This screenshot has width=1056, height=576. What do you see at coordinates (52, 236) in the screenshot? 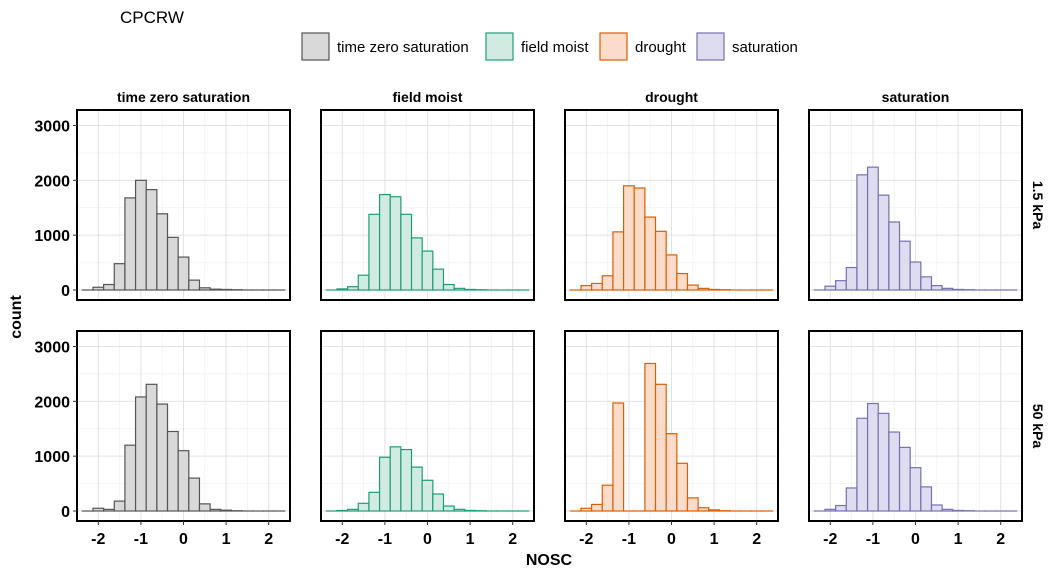
I see `y-tick-label: 1000` at bounding box center [52, 236].